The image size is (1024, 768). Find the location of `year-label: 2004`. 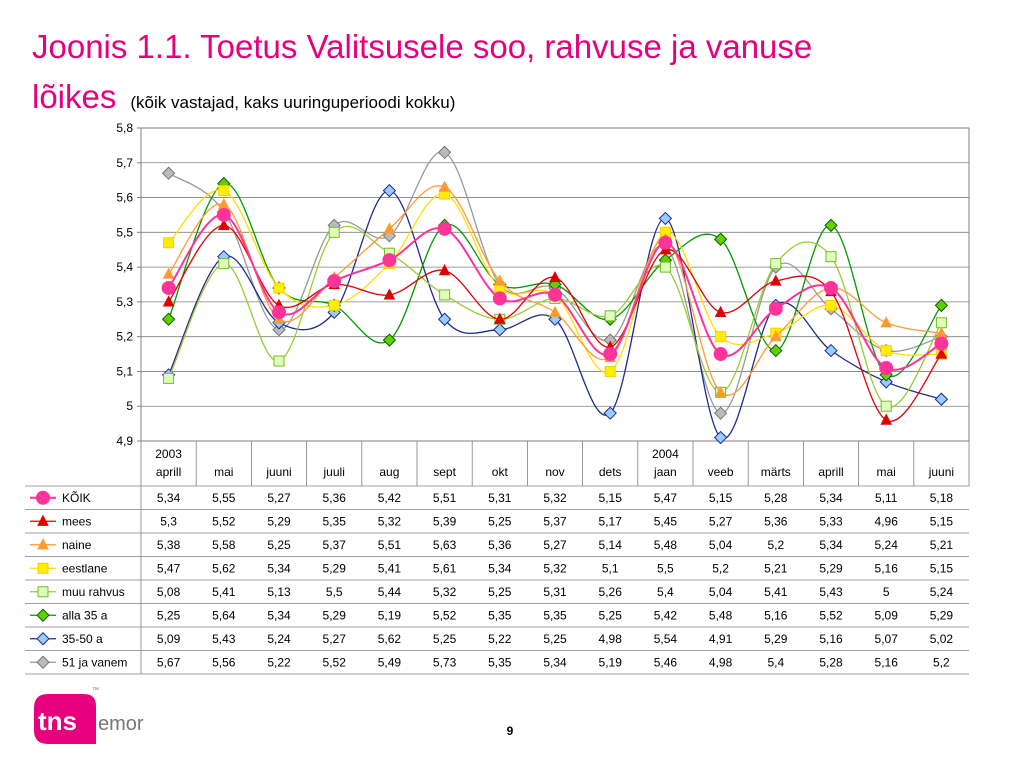

year-label: 2004 is located at coordinates (665, 454).